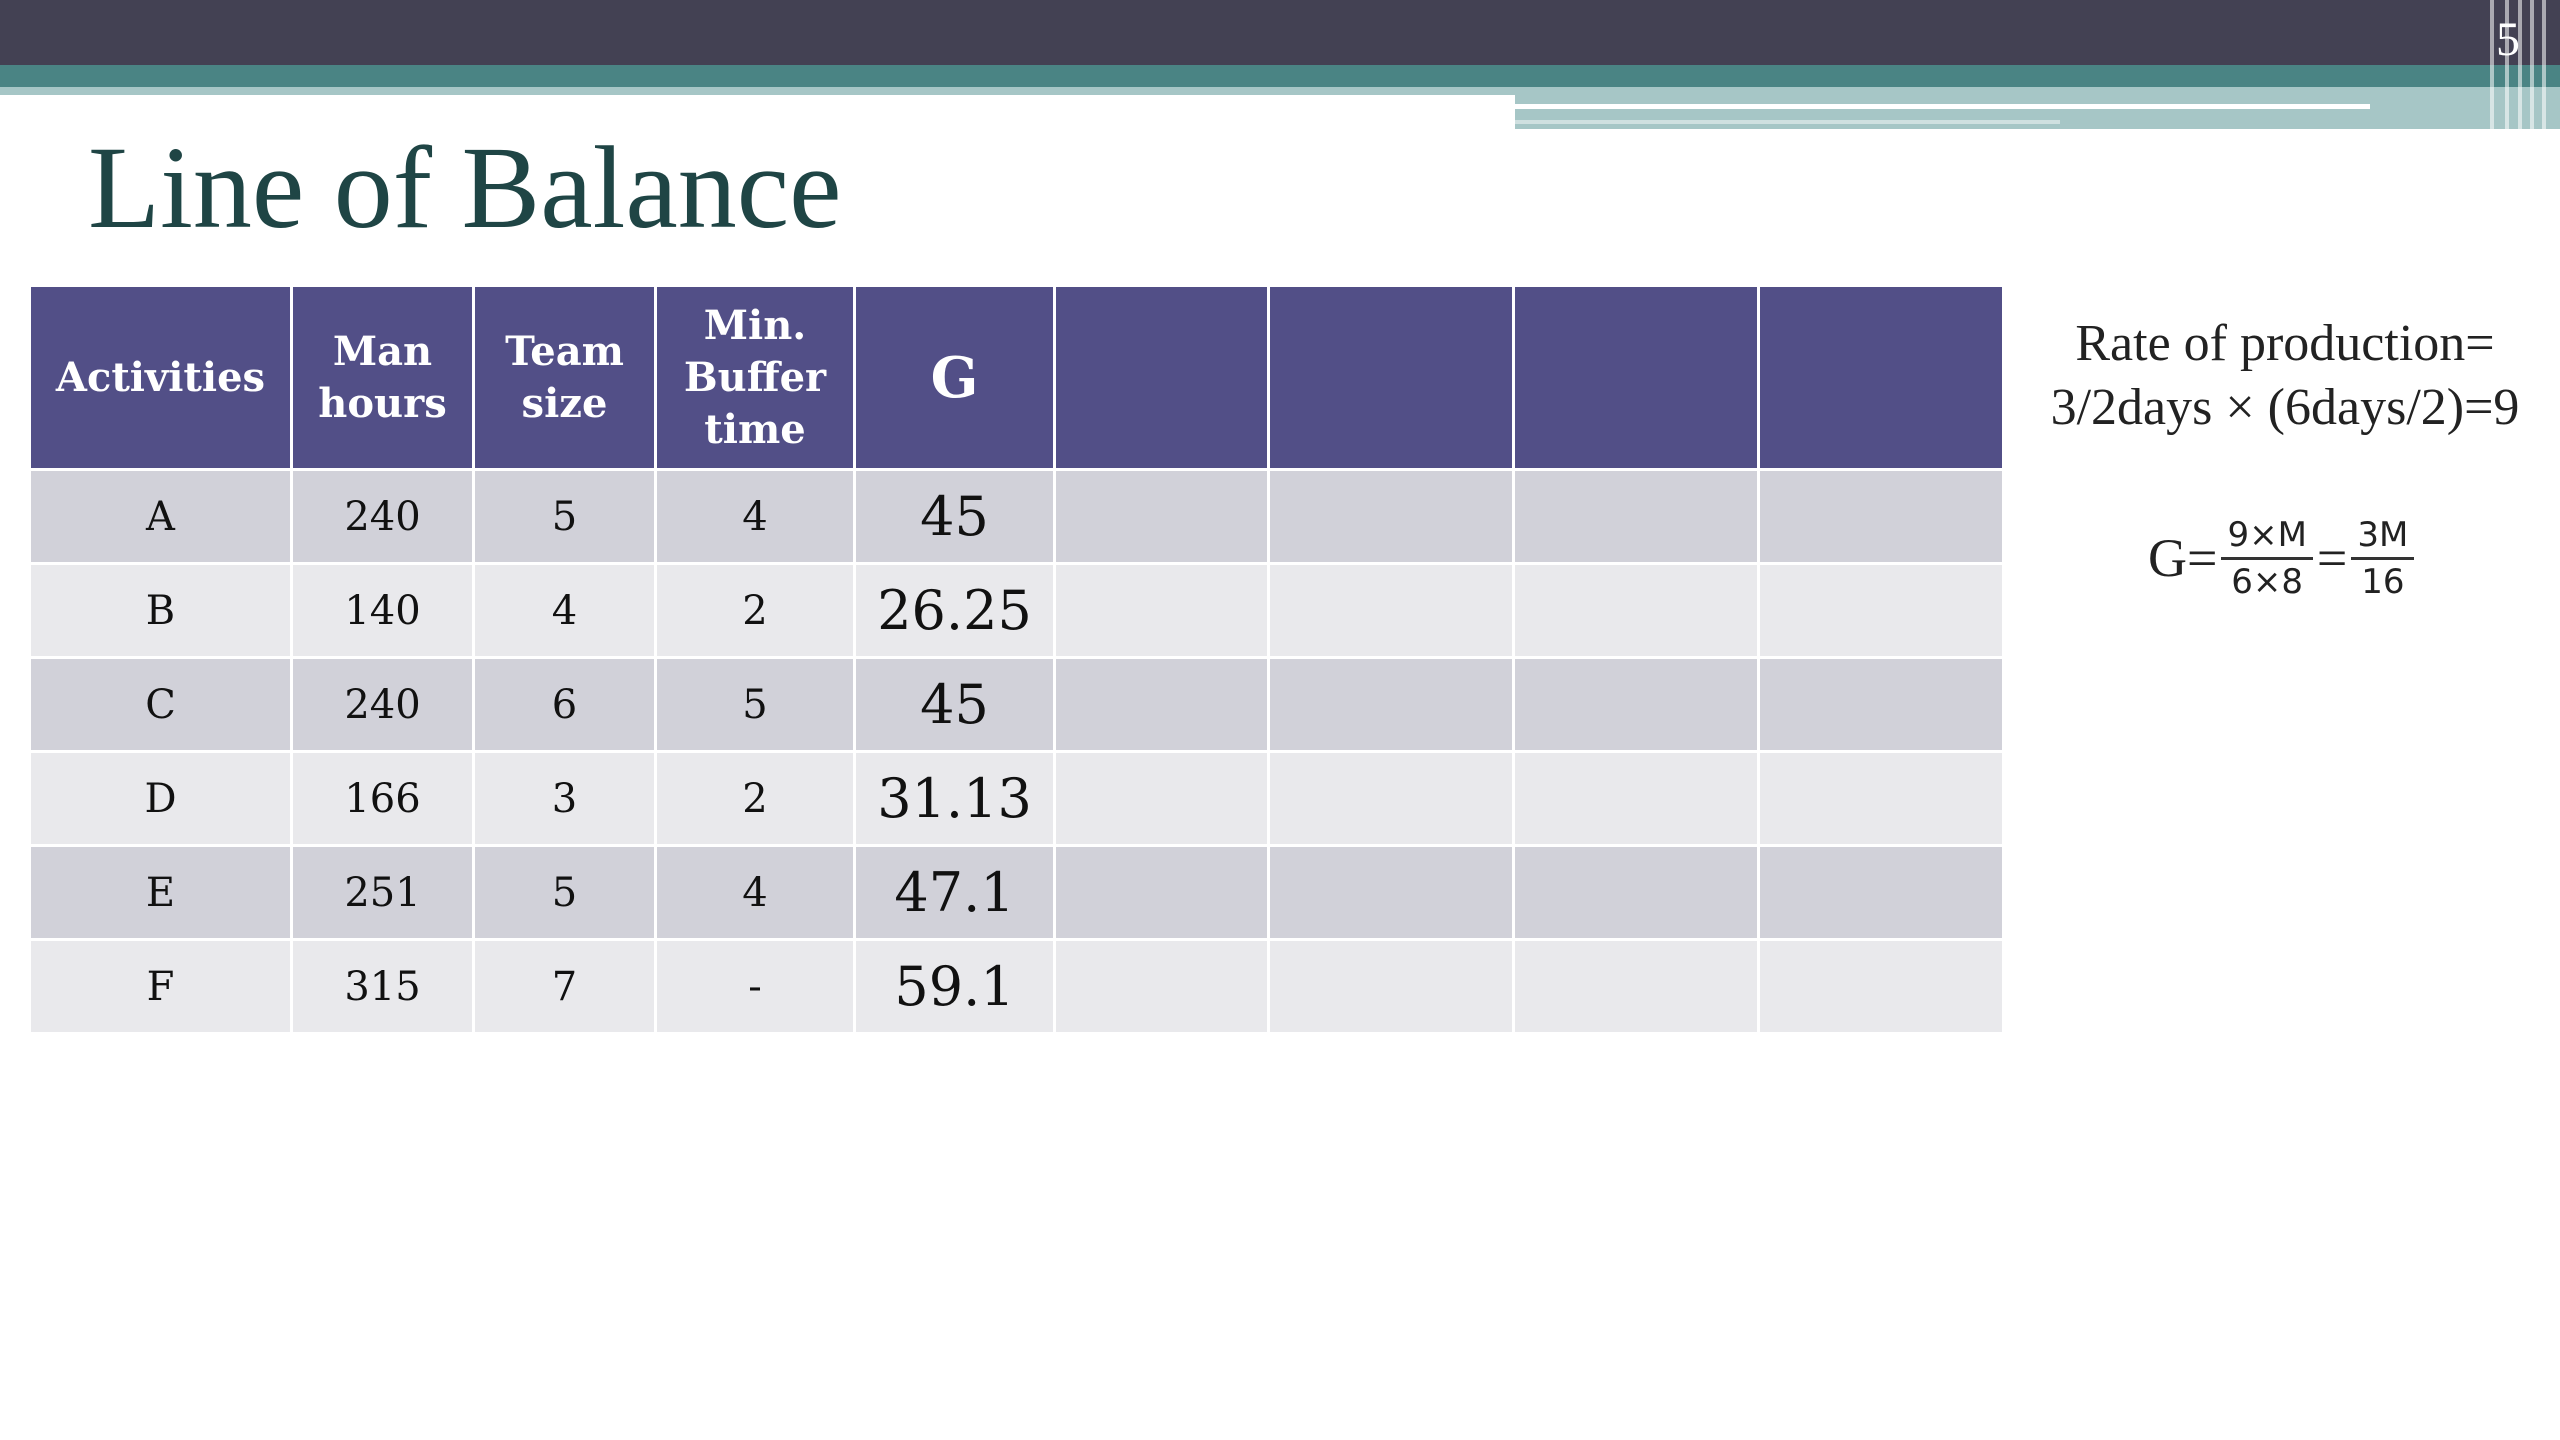 The image size is (2560, 1440). I want to click on cell-activity: A, so click(160, 516).